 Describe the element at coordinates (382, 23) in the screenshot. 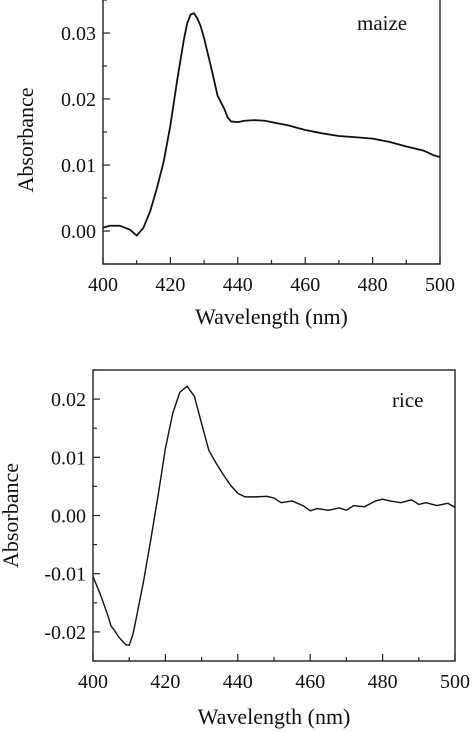

I see `panel-label: maize` at that location.